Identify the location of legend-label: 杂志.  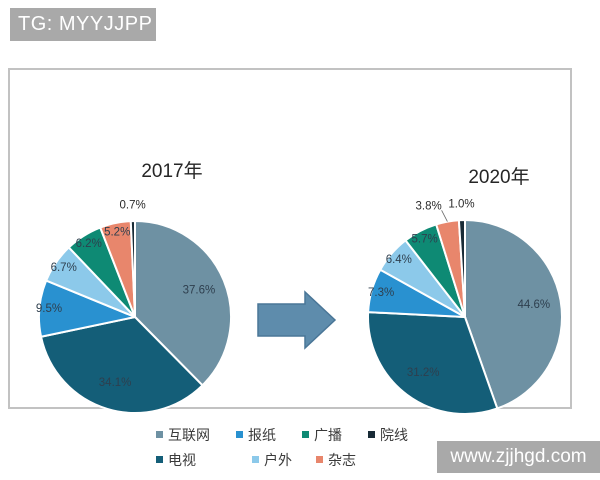
(342, 459).